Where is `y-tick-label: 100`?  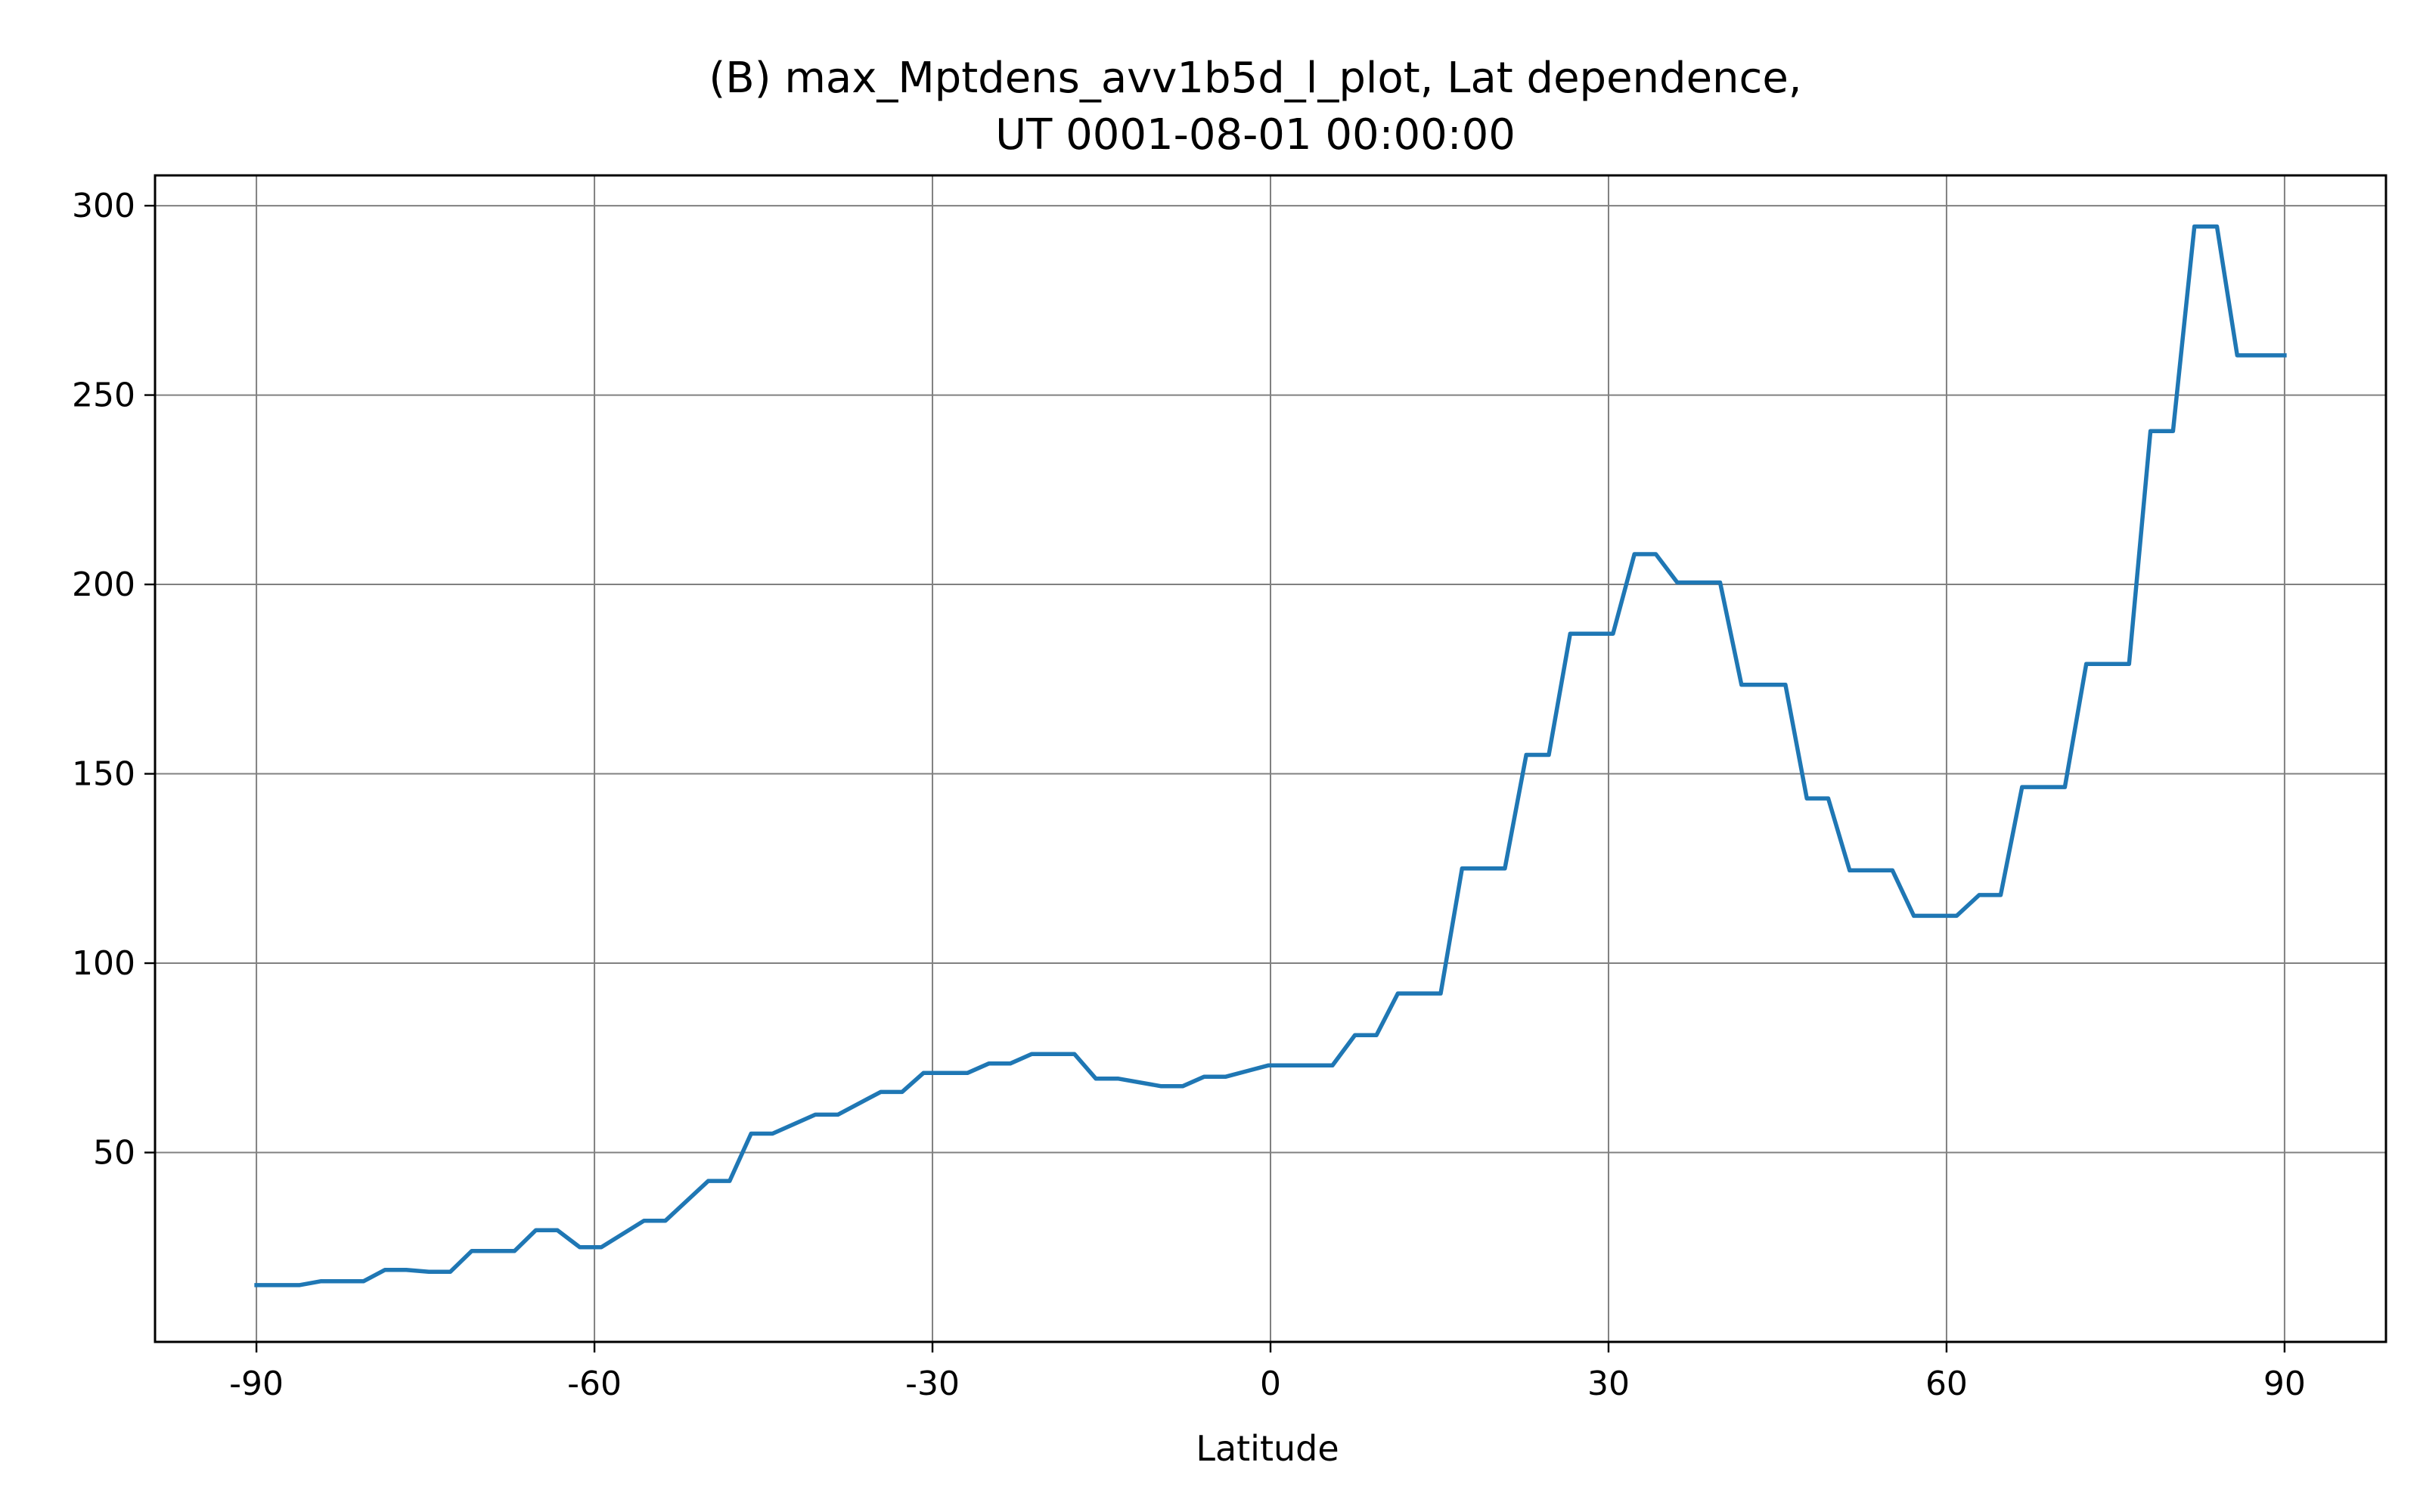 y-tick-label: 100 is located at coordinates (104, 963).